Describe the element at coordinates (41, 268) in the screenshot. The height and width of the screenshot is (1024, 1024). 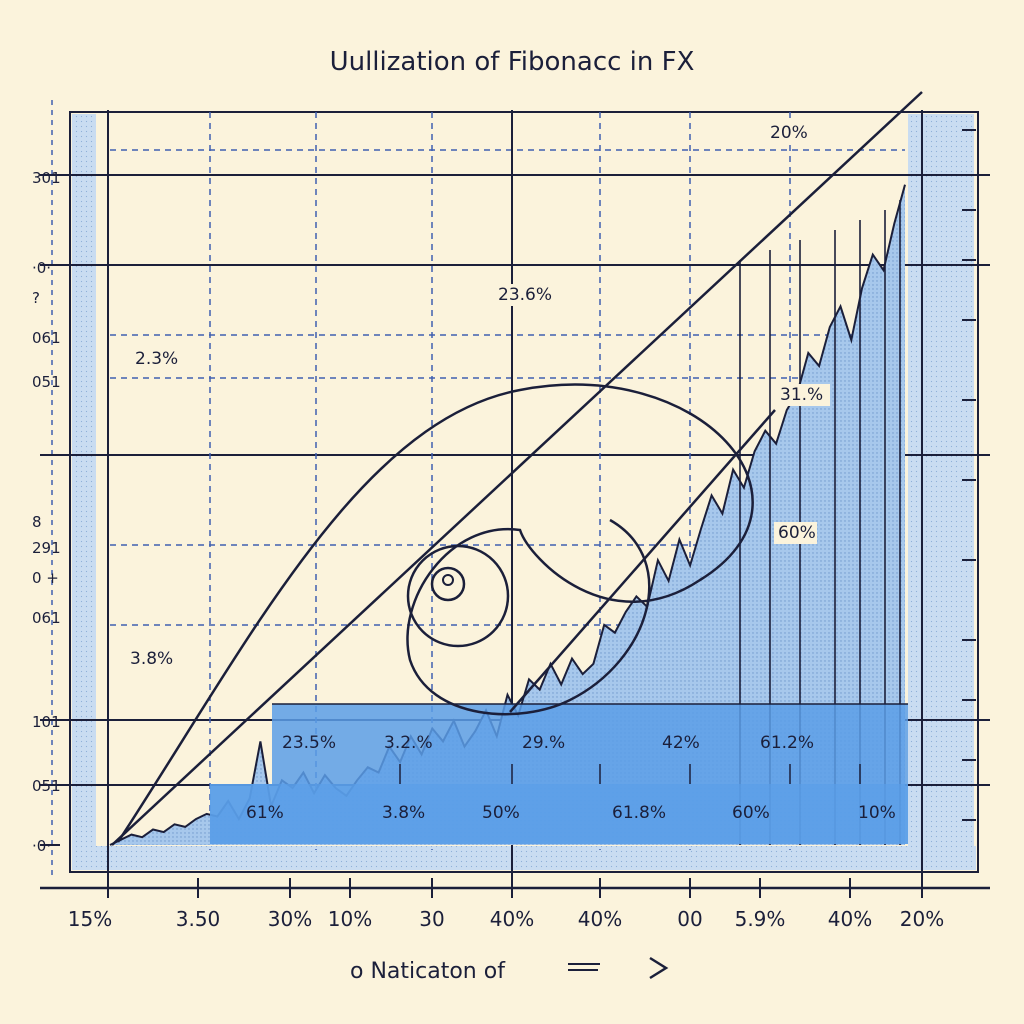
I see `y-tick-label-1: ·0·` at that location.